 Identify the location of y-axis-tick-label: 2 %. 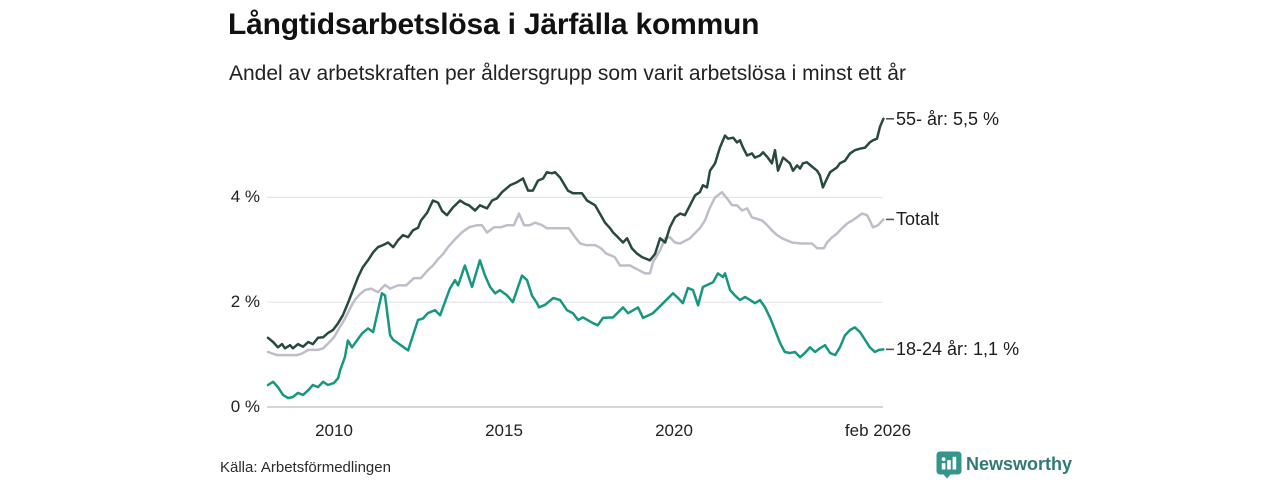
(245, 302).